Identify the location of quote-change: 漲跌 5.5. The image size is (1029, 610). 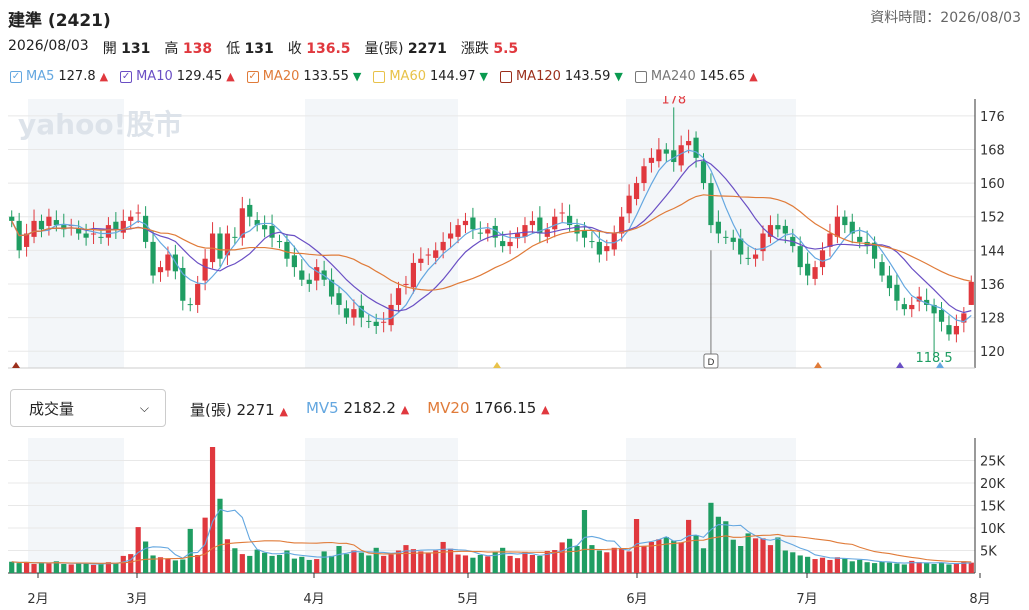
(489, 49).